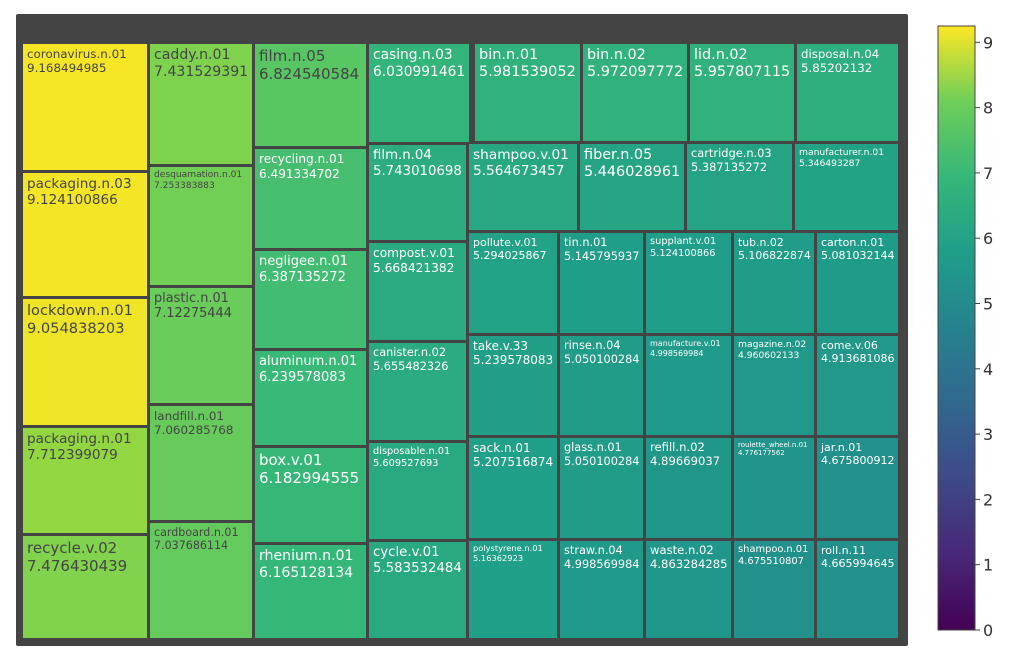 The width and height of the screenshot is (1024, 657). What do you see at coordinates (601, 385) in the screenshot?
I see `treemap-tile: rinse.n.04 5.050100284` at bounding box center [601, 385].